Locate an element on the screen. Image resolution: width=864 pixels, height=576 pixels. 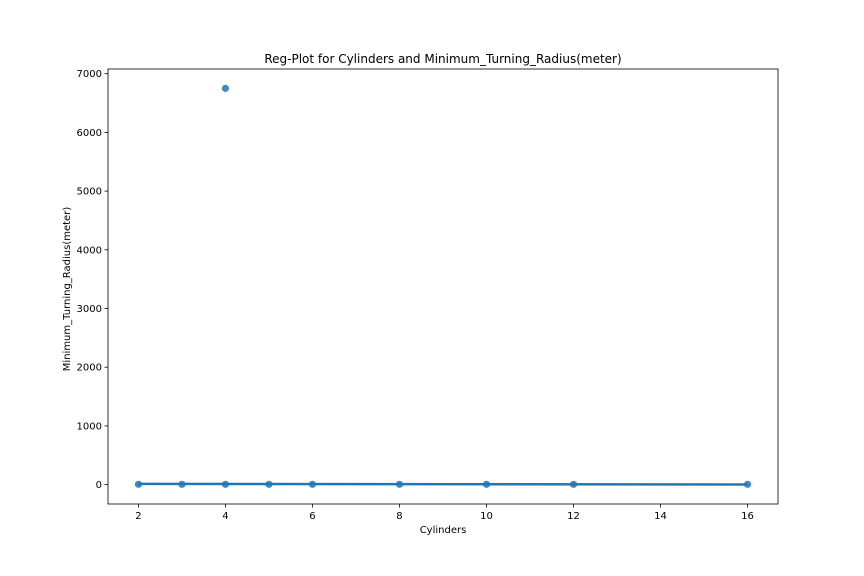
x-tick-label: 16 is located at coordinates (747, 516).